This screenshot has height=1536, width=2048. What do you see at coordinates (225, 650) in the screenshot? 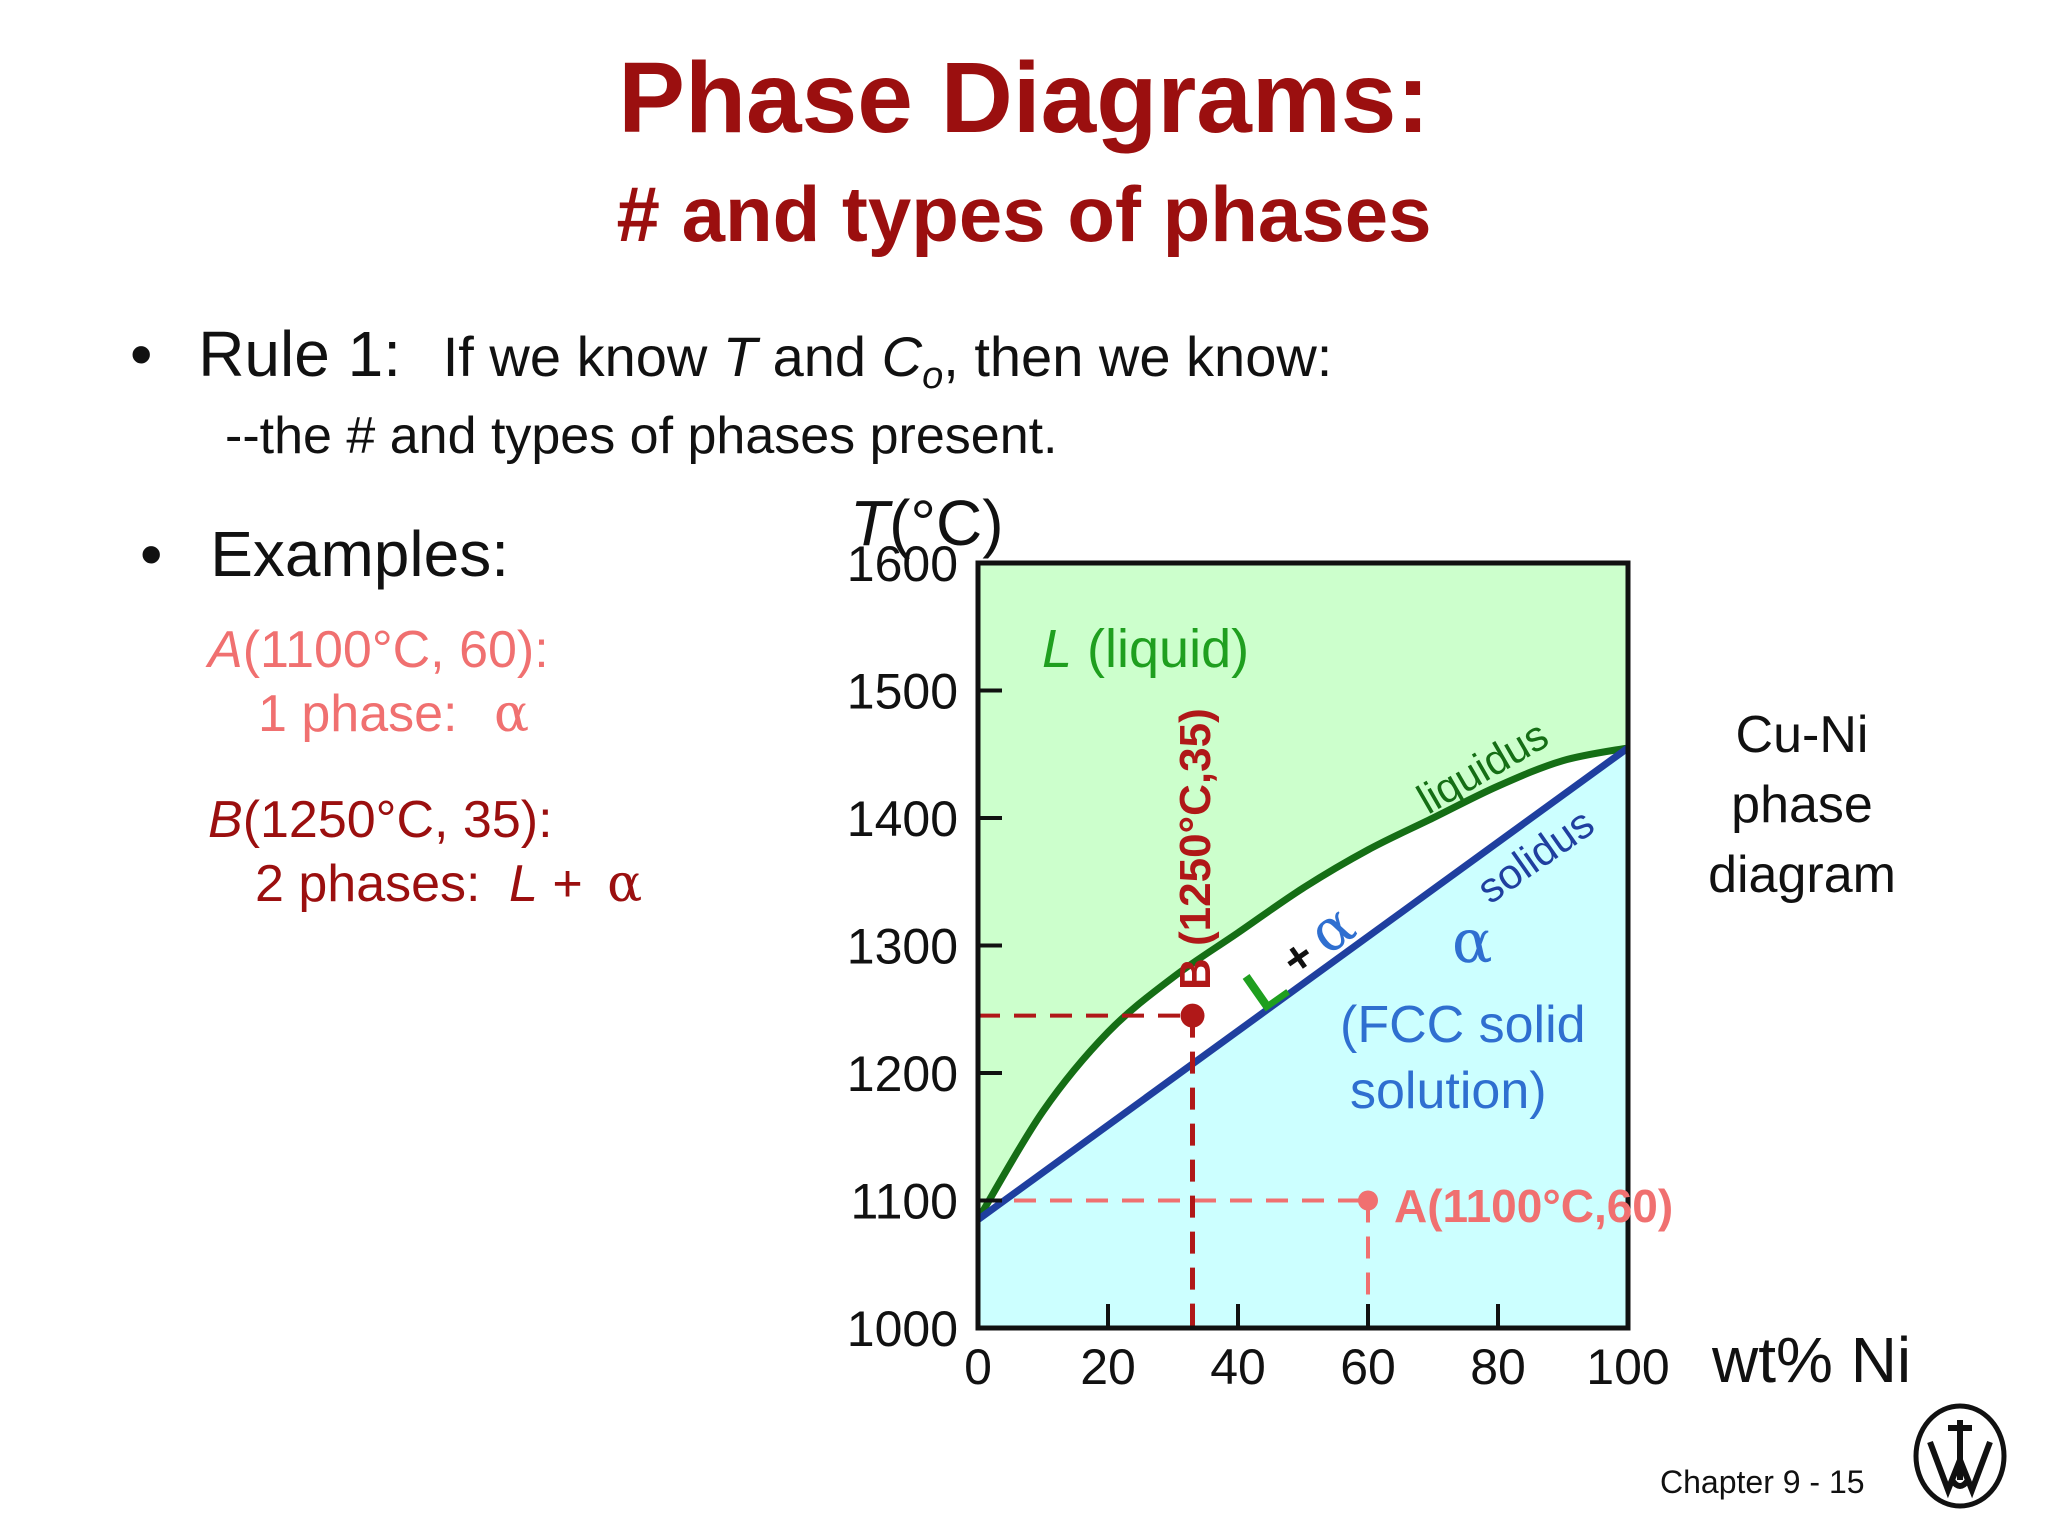
I see `example-a-letter: A` at bounding box center [225, 650].